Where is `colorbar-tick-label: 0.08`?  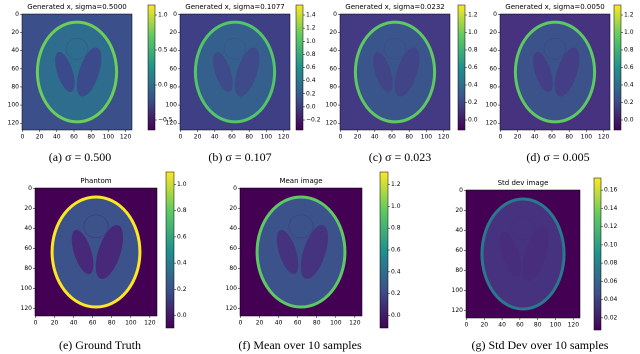 colorbar-tick-label: 0.08 is located at coordinates (611, 263).